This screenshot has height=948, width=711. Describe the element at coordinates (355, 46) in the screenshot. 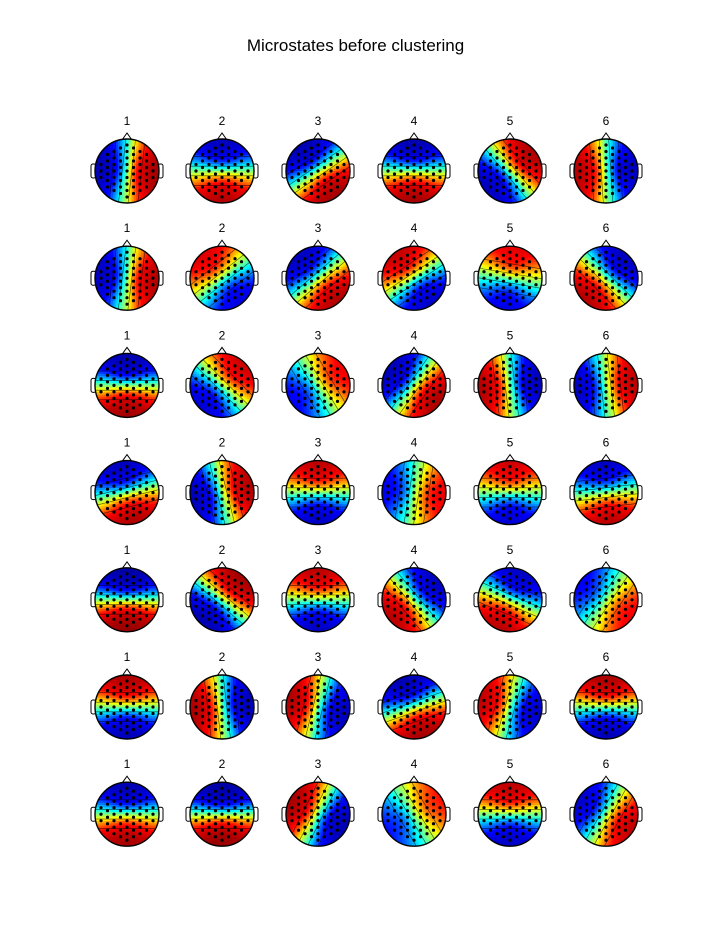

I see `figure-title: Microstates before clustering` at that location.